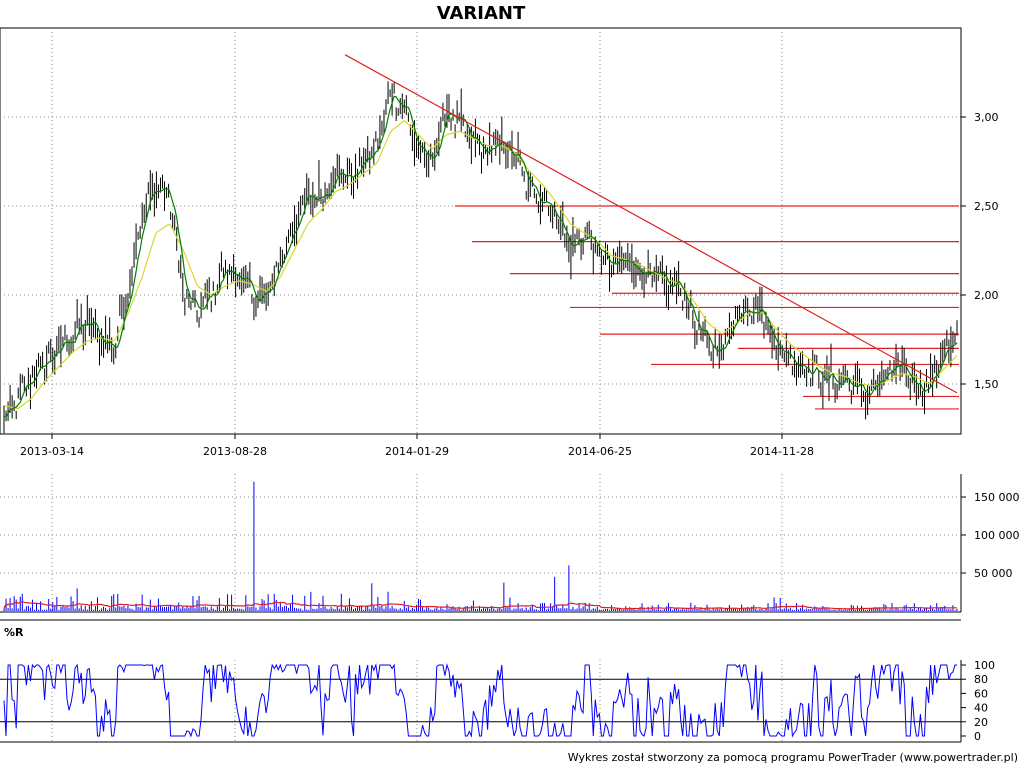 Image resolution: width=1024 pixels, height=772 pixels. Describe the element at coordinates (986, 206) in the screenshot. I see `price-y-tick-label: 2,50` at that location.